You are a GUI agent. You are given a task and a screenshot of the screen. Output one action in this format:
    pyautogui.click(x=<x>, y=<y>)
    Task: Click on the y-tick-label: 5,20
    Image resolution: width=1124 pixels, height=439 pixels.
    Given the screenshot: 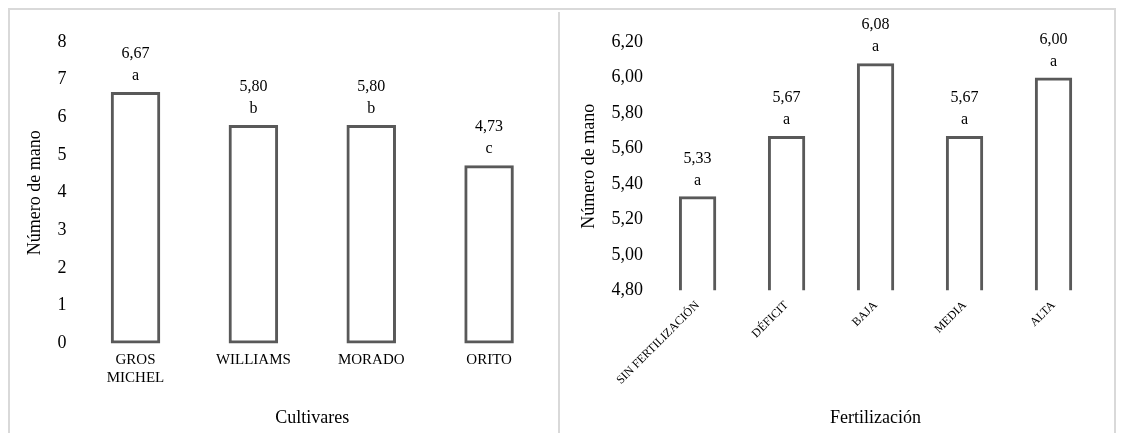 What is the action you would take?
    pyautogui.click(x=627, y=218)
    